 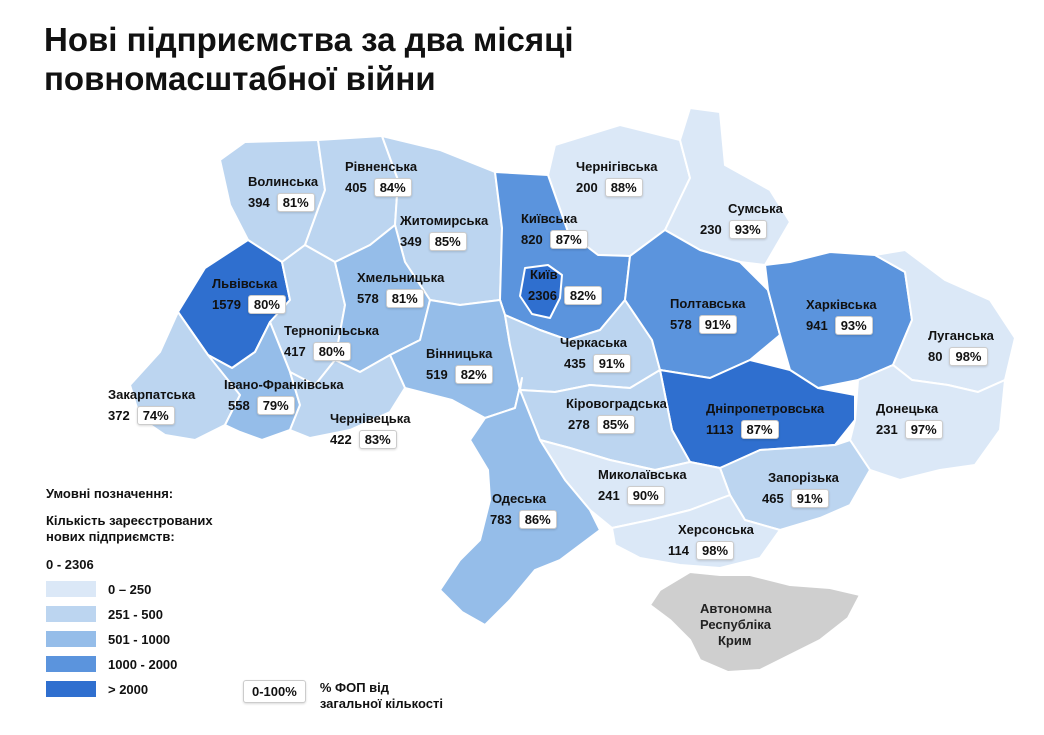 I want to click on region-name: Луганська, so click(x=961, y=335).